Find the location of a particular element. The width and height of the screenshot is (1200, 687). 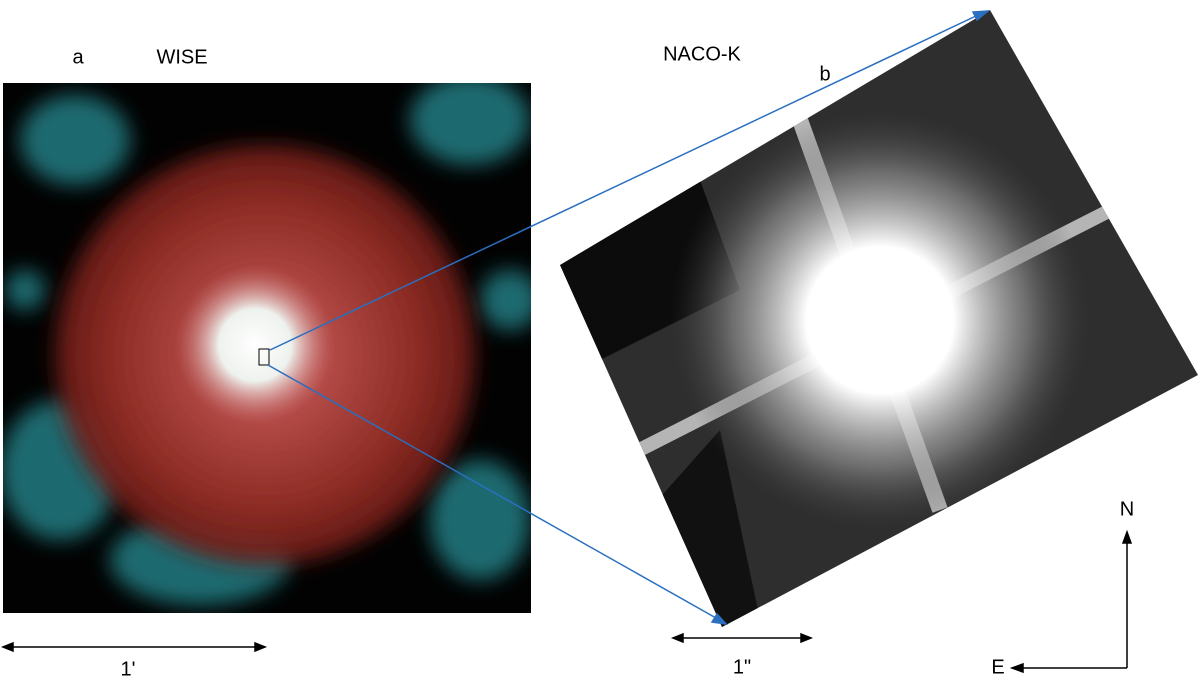

panel-label: a is located at coordinates (78, 57).